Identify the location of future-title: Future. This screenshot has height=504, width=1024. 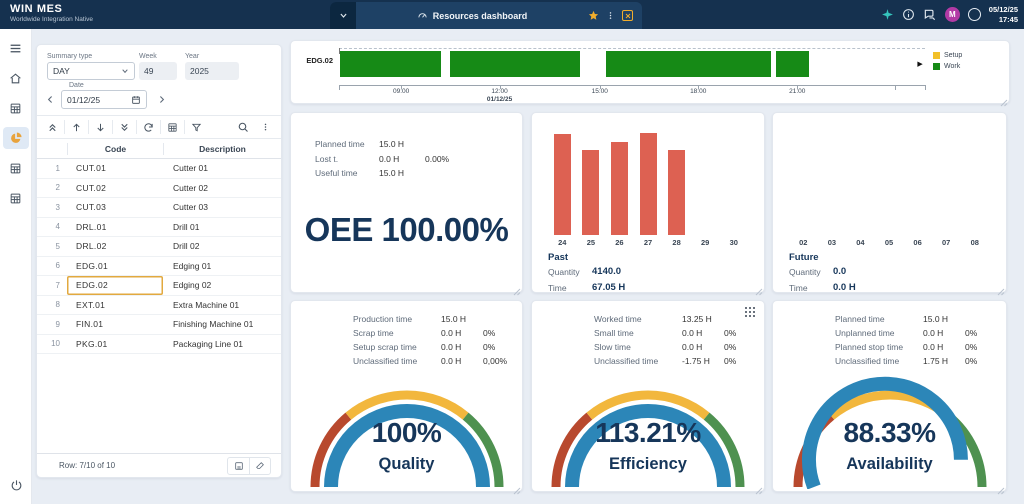
(804, 257).